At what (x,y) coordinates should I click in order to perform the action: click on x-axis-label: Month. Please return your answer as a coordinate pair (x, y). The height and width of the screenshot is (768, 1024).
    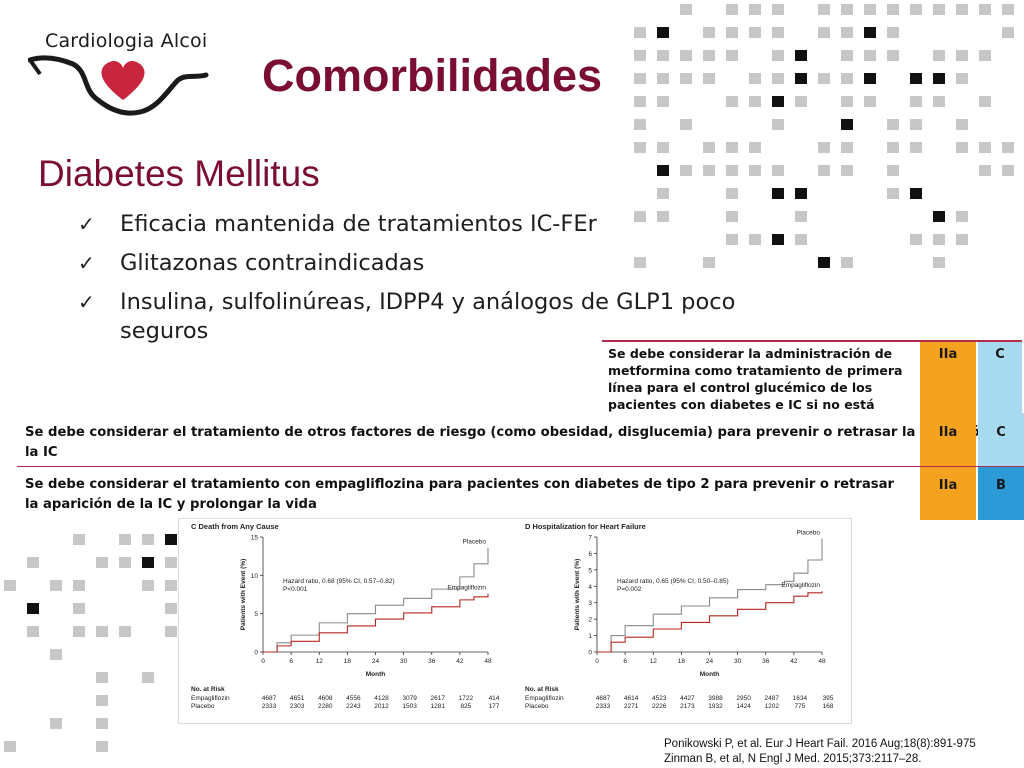
    Looking at the image, I should click on (376, 674).